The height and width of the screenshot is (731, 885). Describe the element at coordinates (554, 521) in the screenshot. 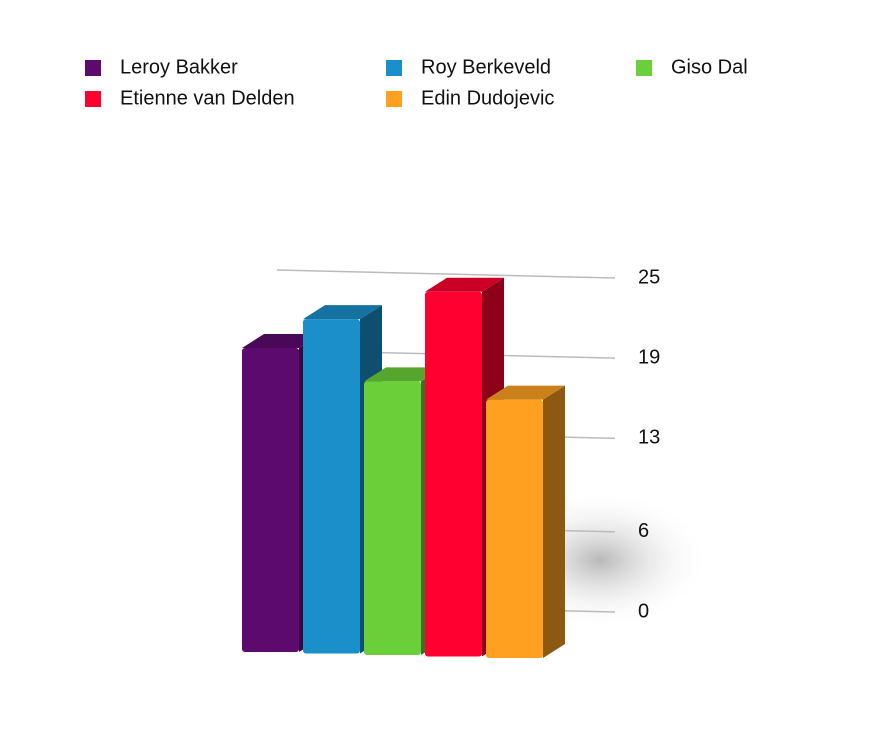

I see `bar-side` at that location.